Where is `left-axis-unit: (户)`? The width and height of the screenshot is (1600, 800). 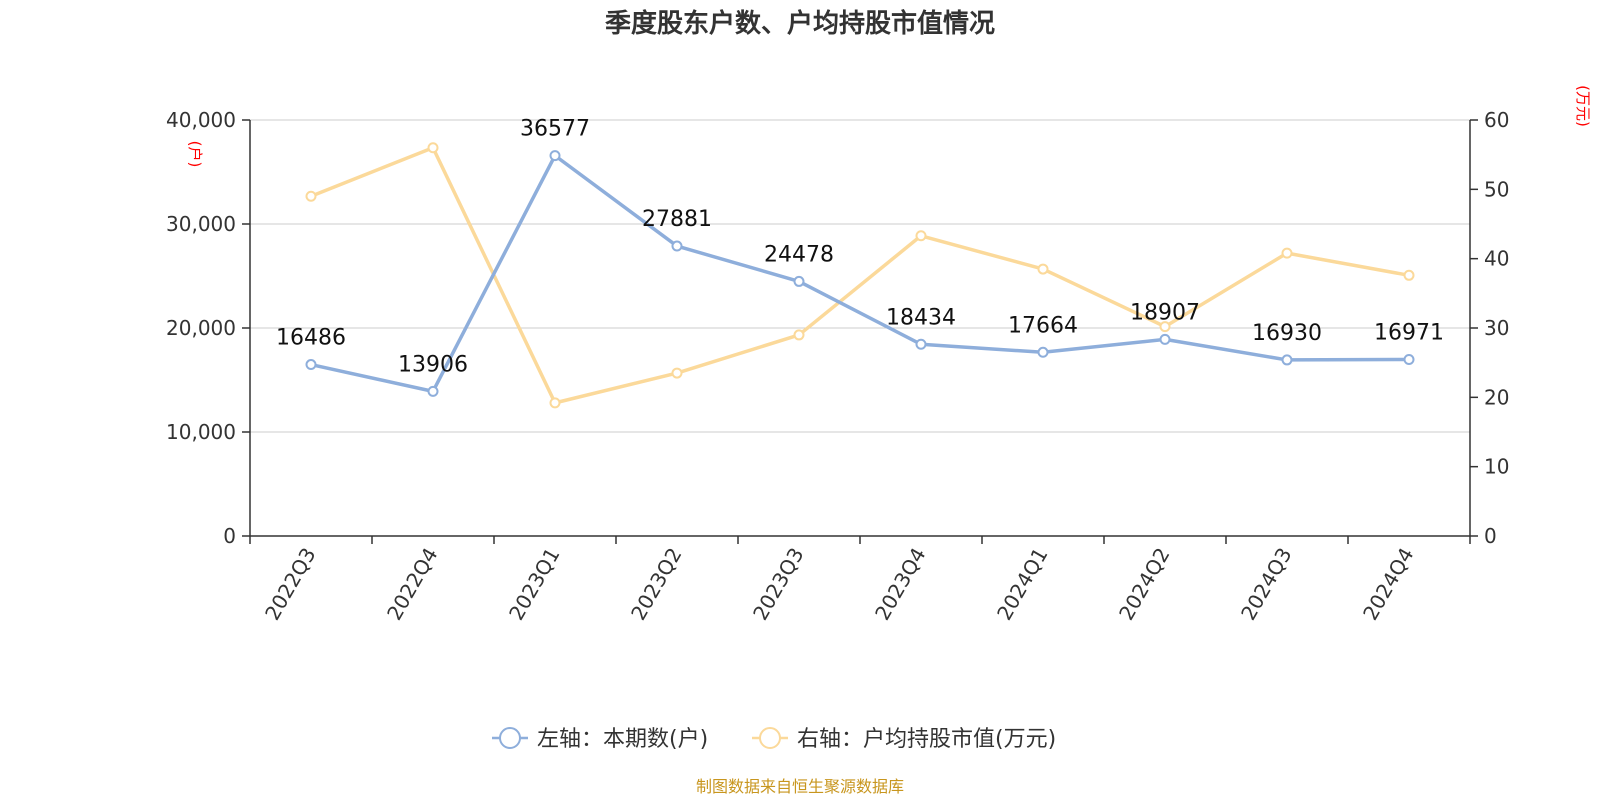 left-axis-unit: (户) is located at coordinates (195, 154).